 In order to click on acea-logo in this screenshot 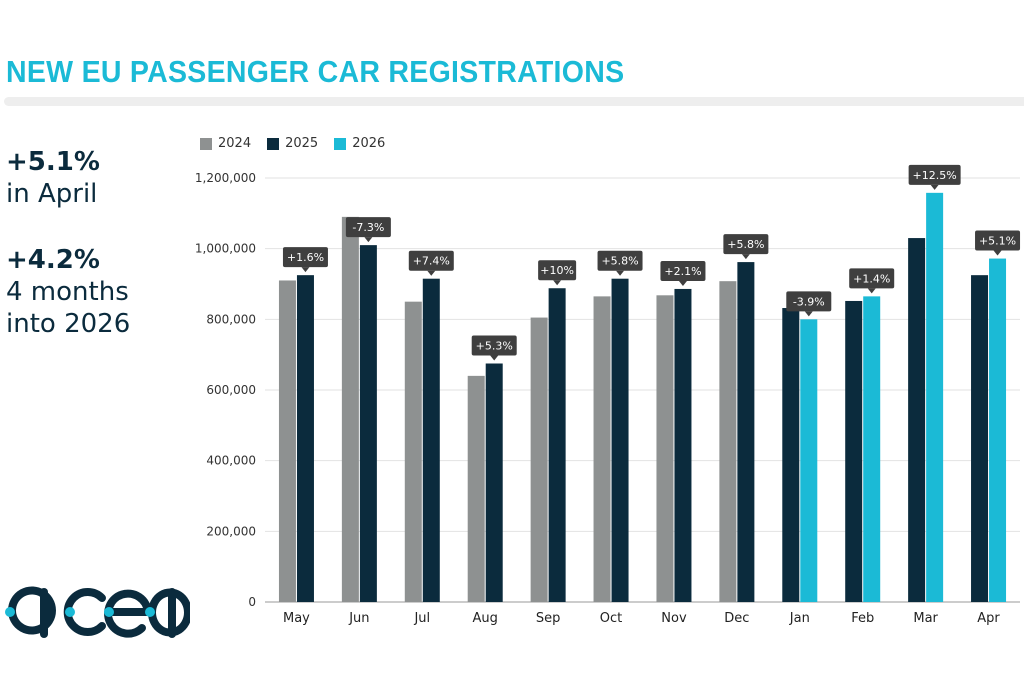, I will do `click(97, 612)`.